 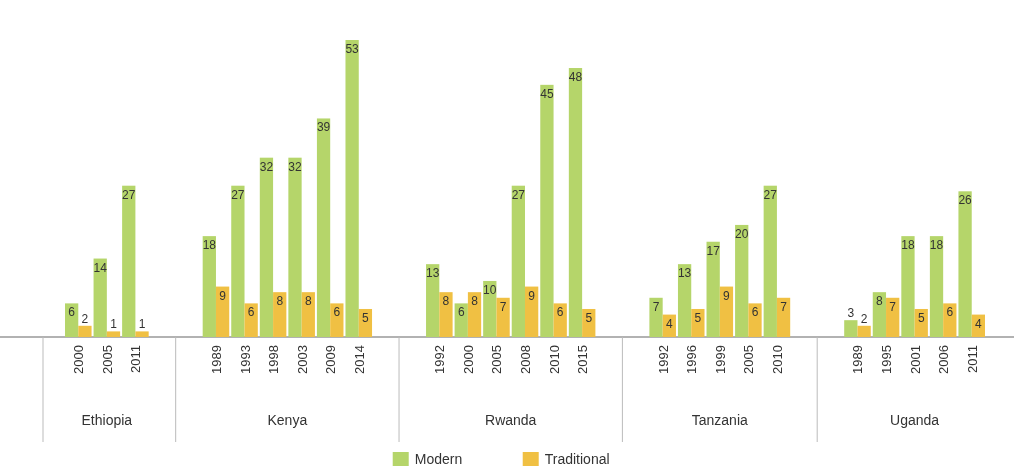 I want to click on data-label: 10, so click(x=490, y=289).